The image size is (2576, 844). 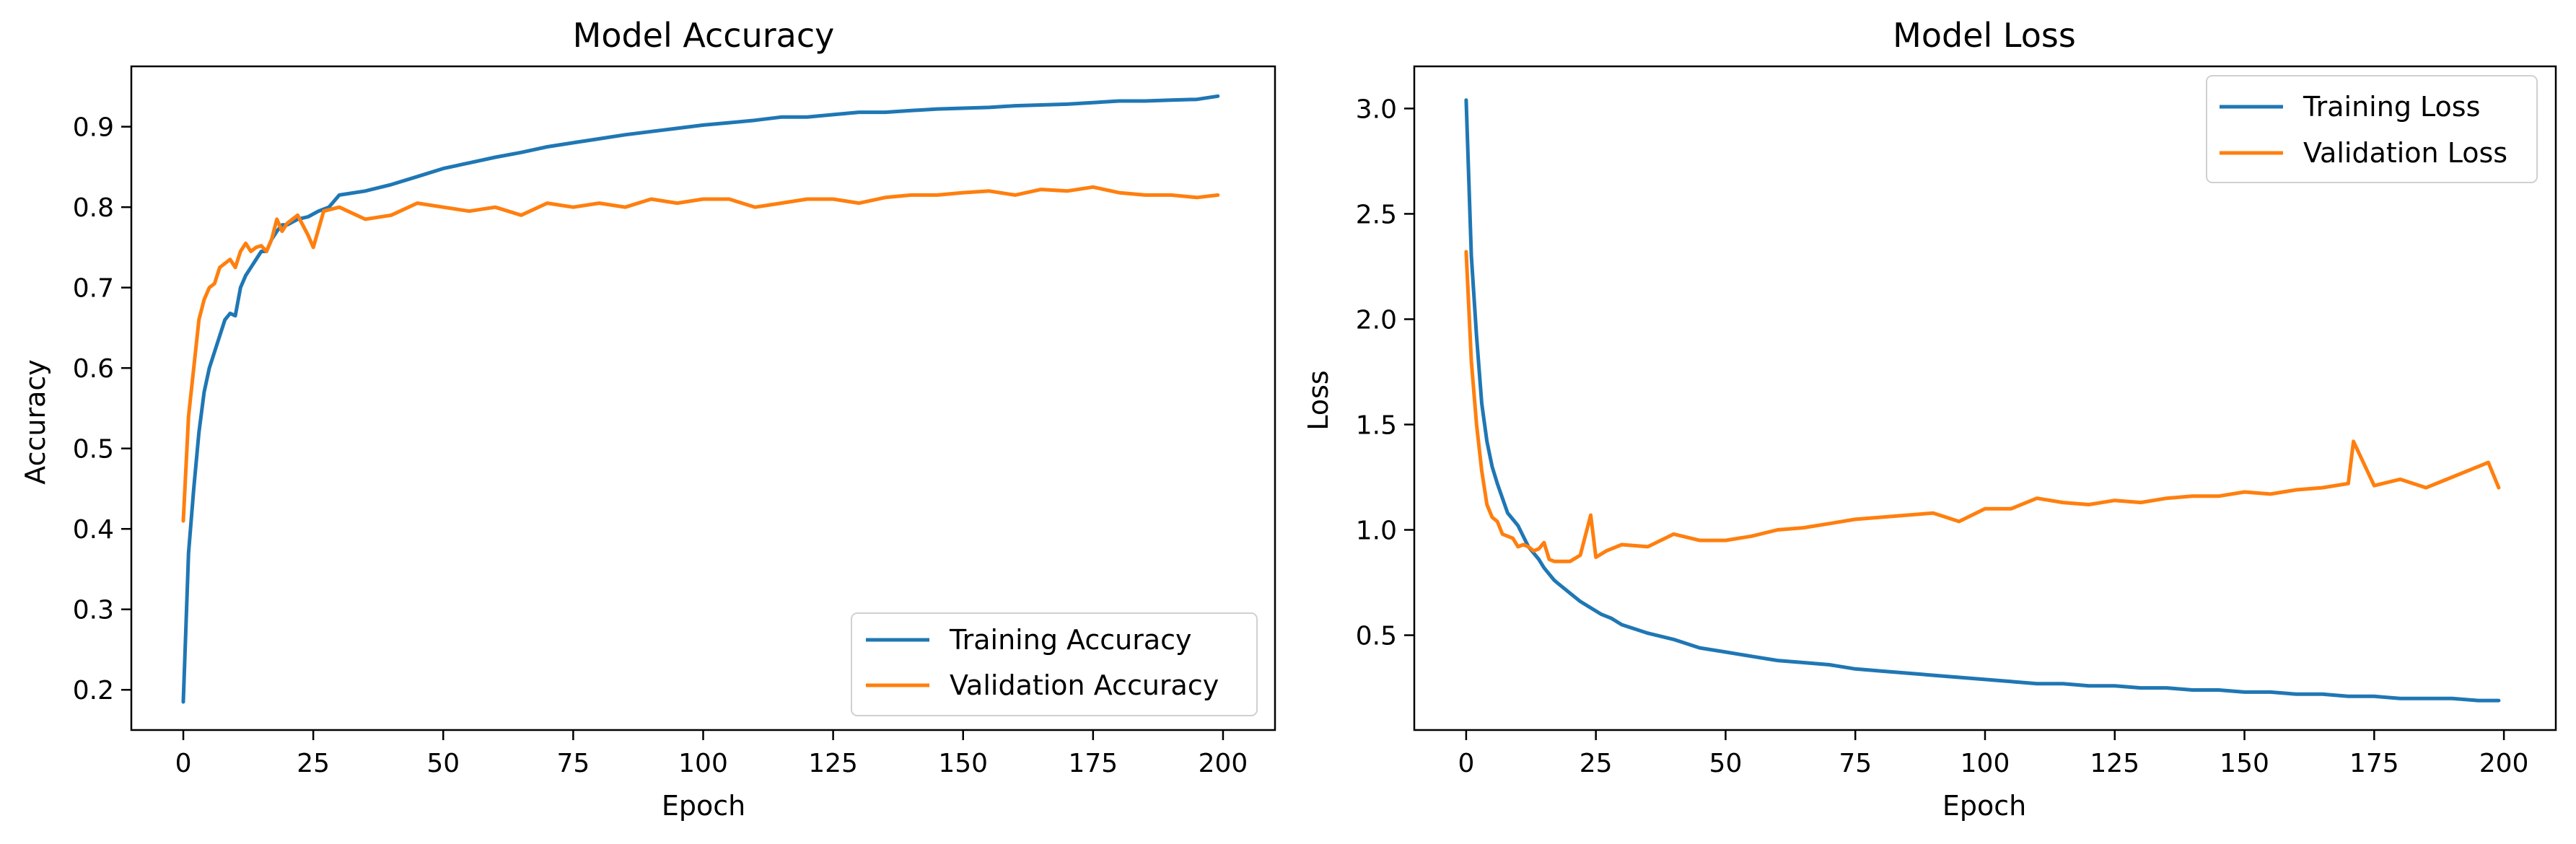 What do you see at coordinates (1376, 109) in the screenshot?
I see `loss-y-tick-label: 3.0` at bounding box center [1376, 109].